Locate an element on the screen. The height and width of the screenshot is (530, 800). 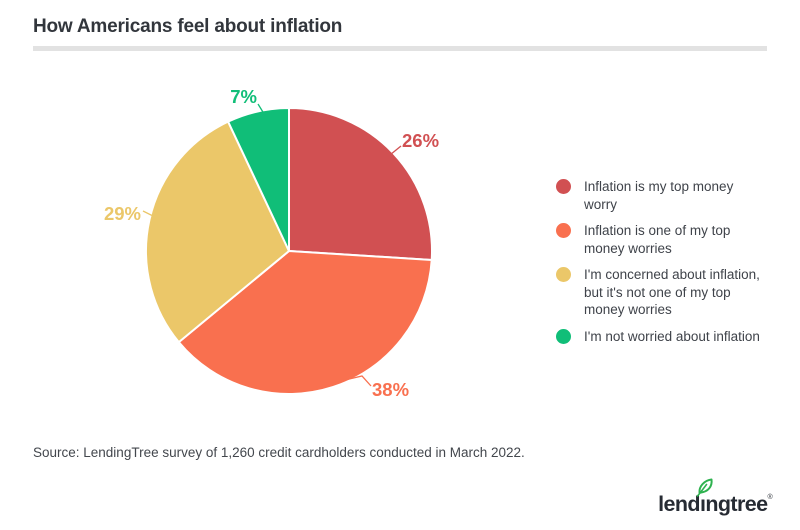
lendingtree-logo: lendıngtree® is located at coordinates (715, 496).